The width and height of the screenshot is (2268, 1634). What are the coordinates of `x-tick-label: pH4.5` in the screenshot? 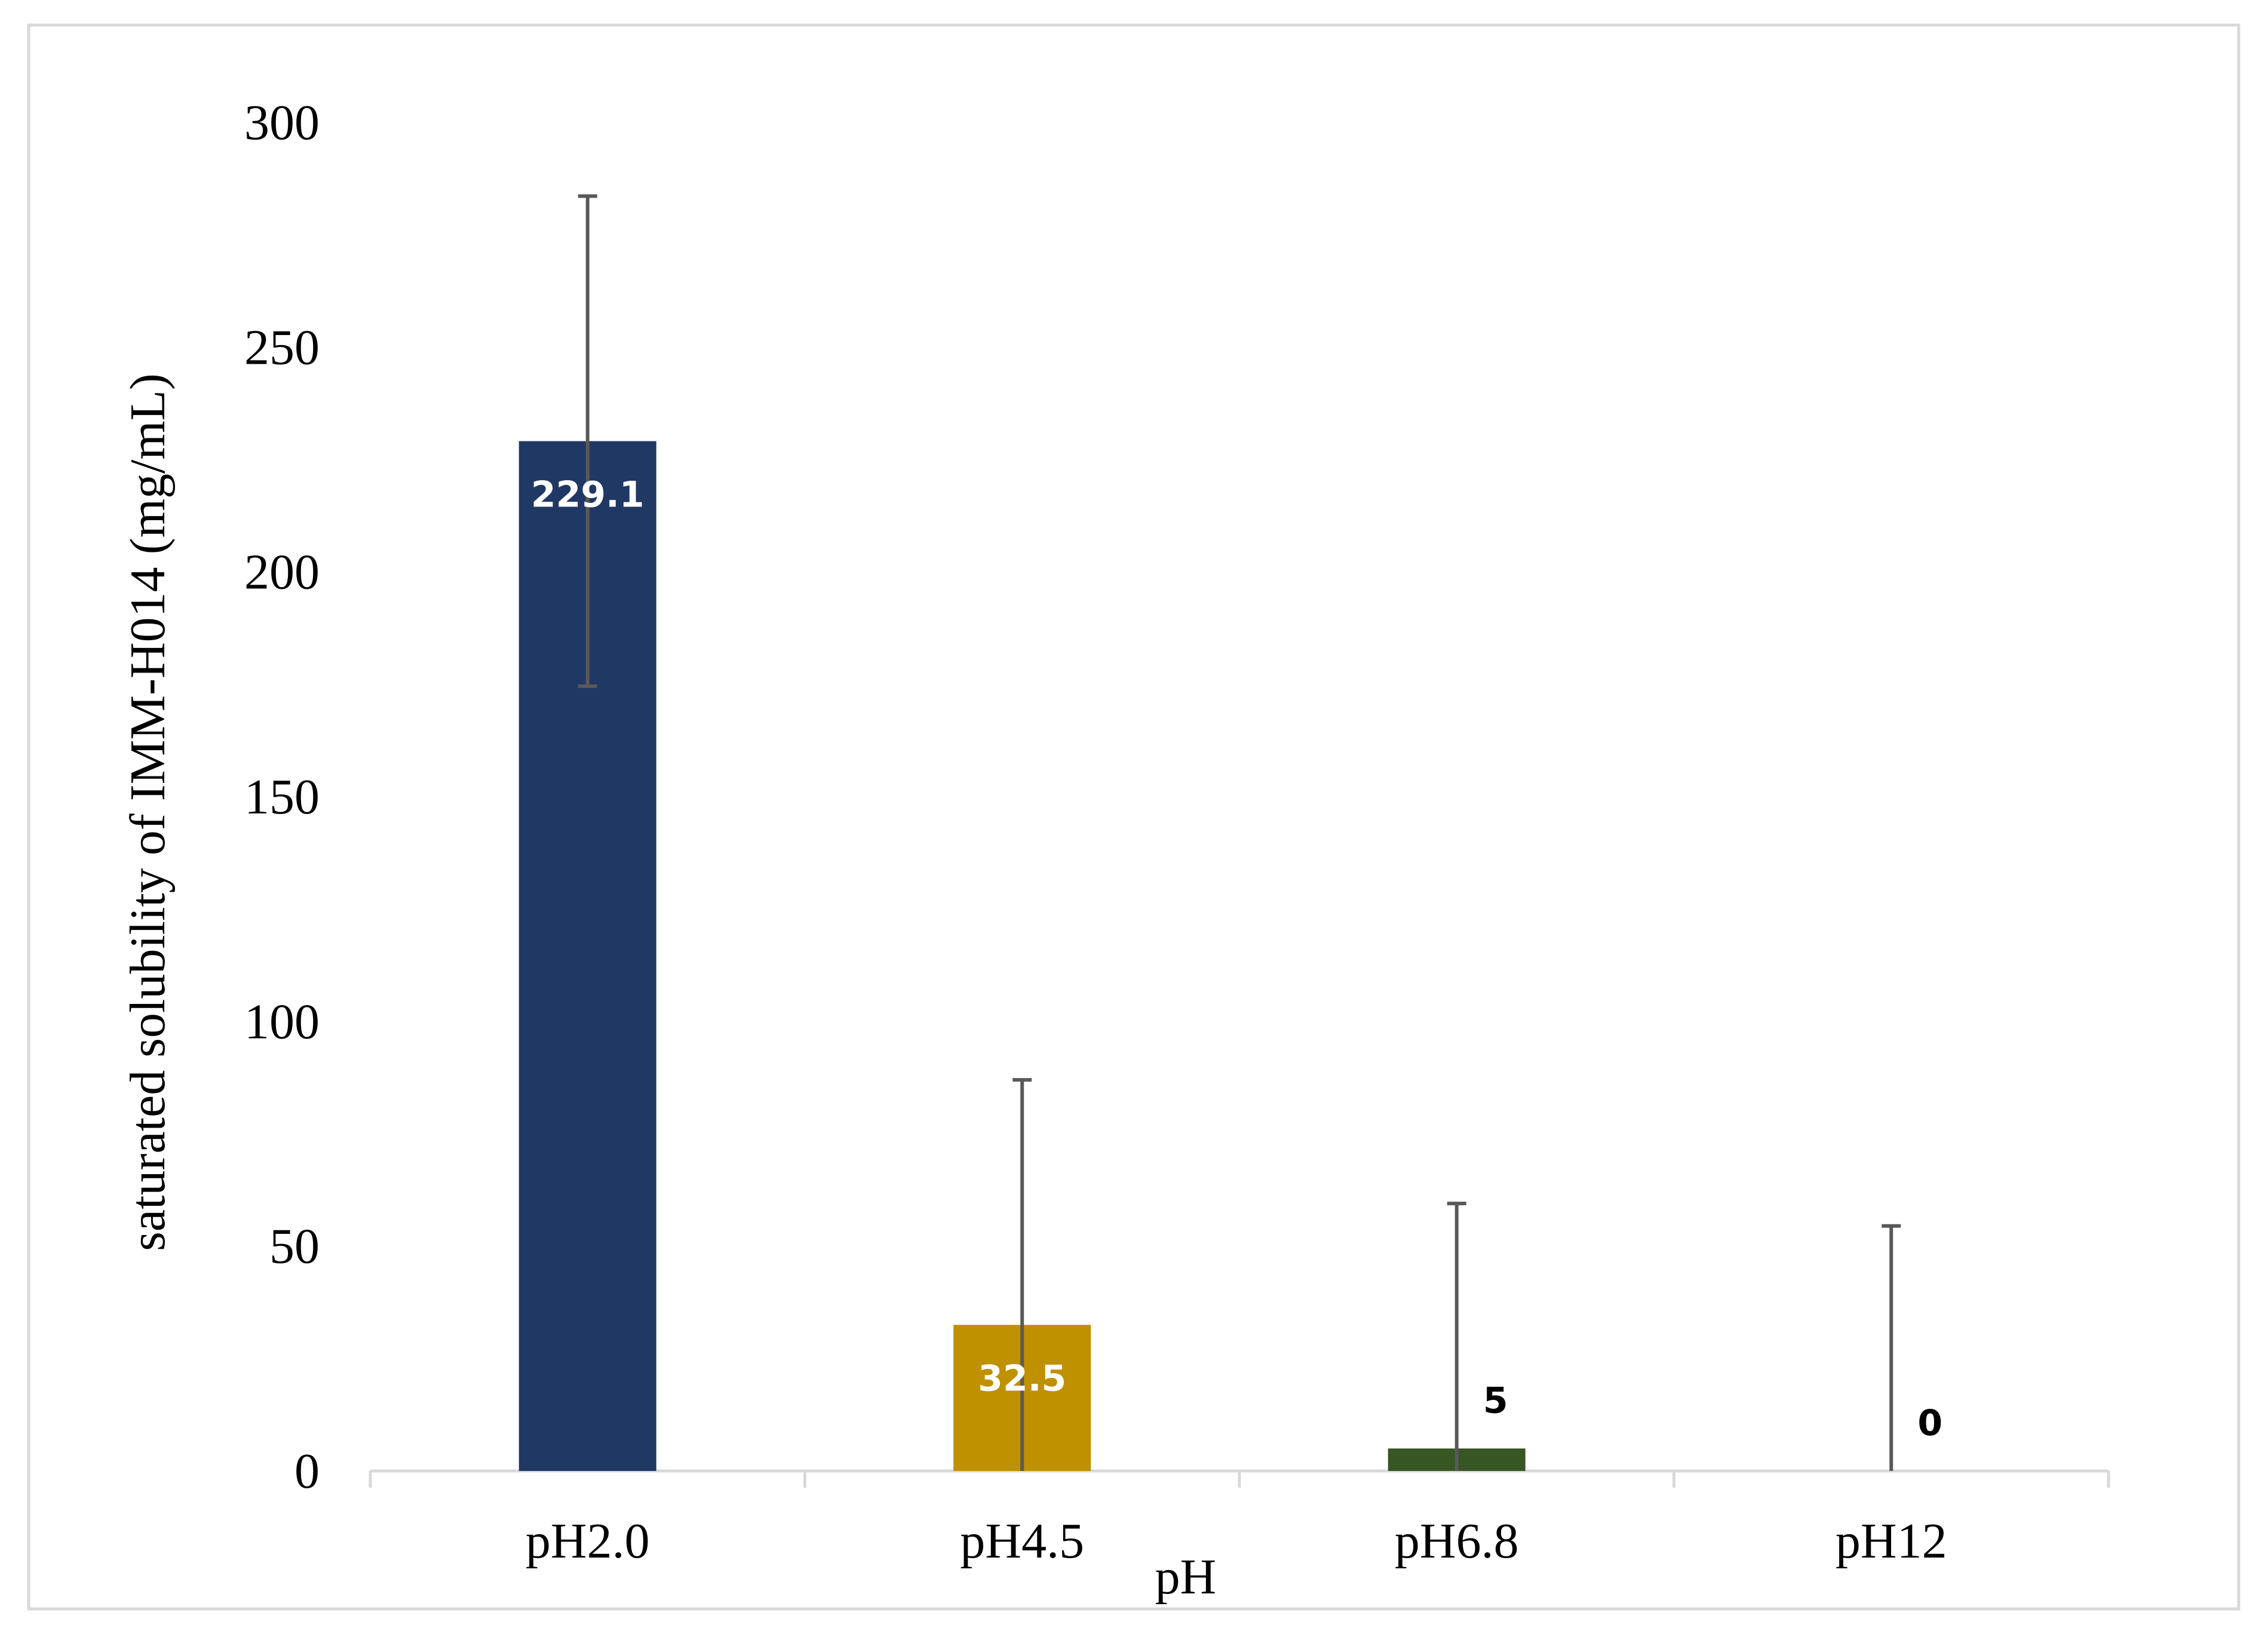 It's located at (1022, 1541).